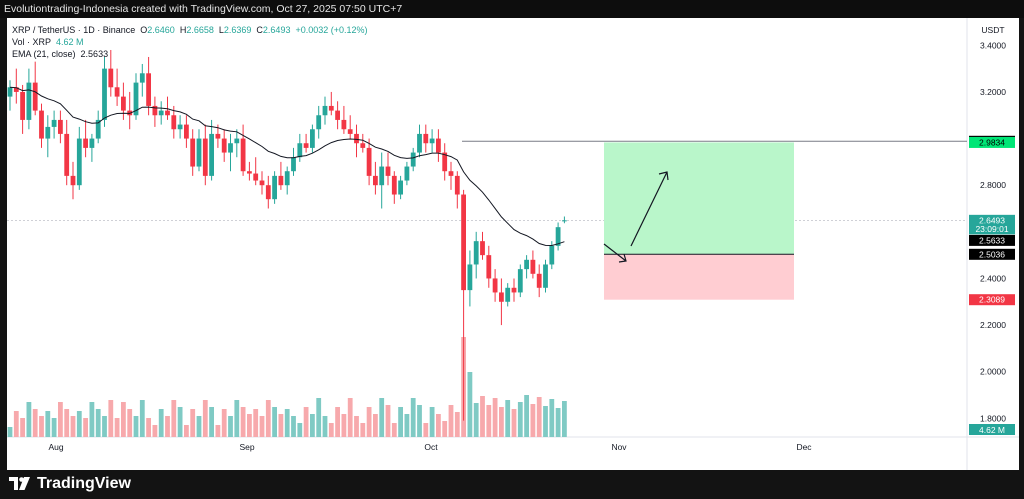 Image resolution: width=1024 pixels, height=499 pixels. I want to click on ema-value: 2.5633, so click(94, 54).